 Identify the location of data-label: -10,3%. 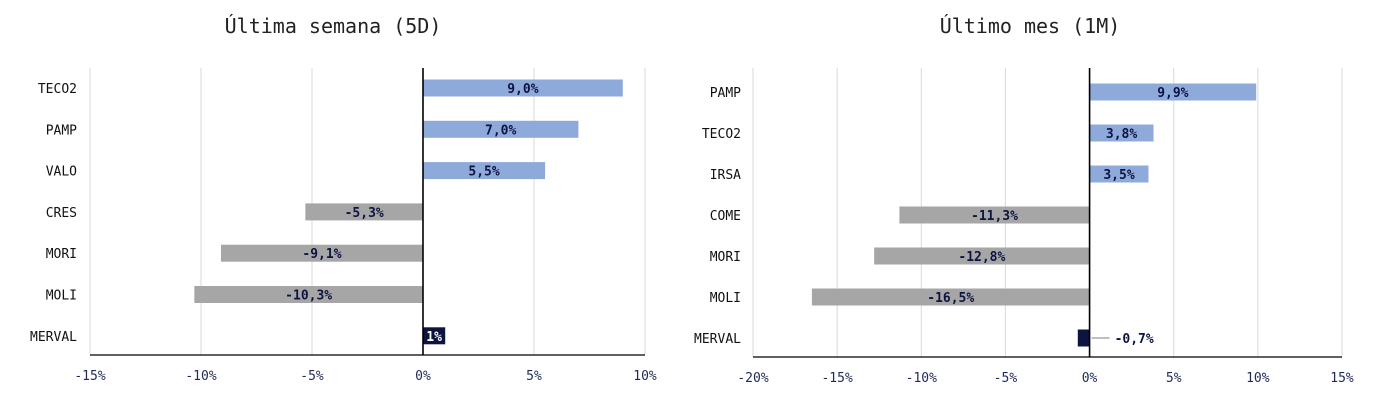
(308, 296).